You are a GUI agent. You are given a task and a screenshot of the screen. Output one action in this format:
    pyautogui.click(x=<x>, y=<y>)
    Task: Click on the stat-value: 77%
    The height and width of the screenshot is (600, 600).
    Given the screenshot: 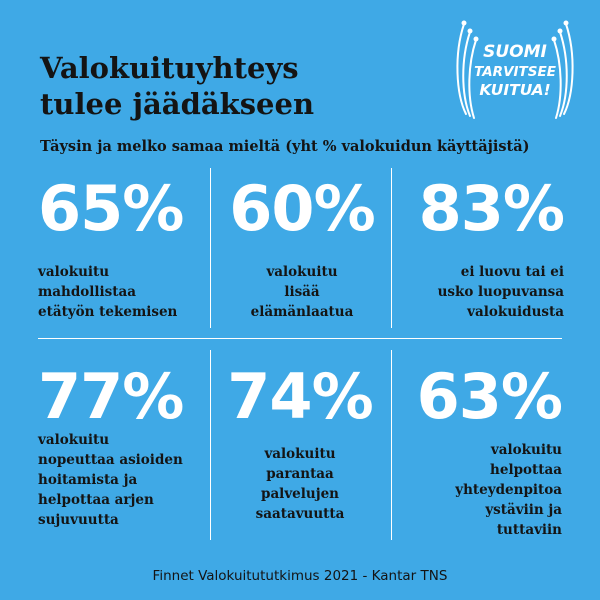 What is the action you would take?
    pyautogui.click(x=111, y=396)
    